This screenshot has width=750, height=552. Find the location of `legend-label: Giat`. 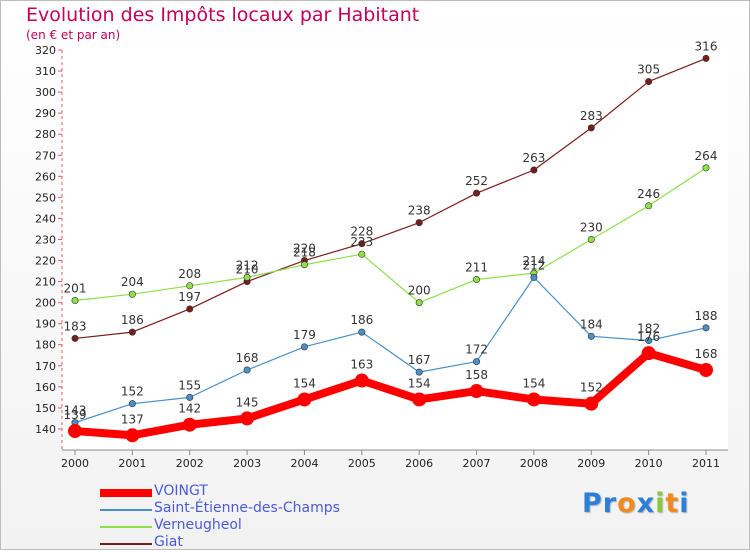

legend-label: Giat is located at coordinates (168, 542).